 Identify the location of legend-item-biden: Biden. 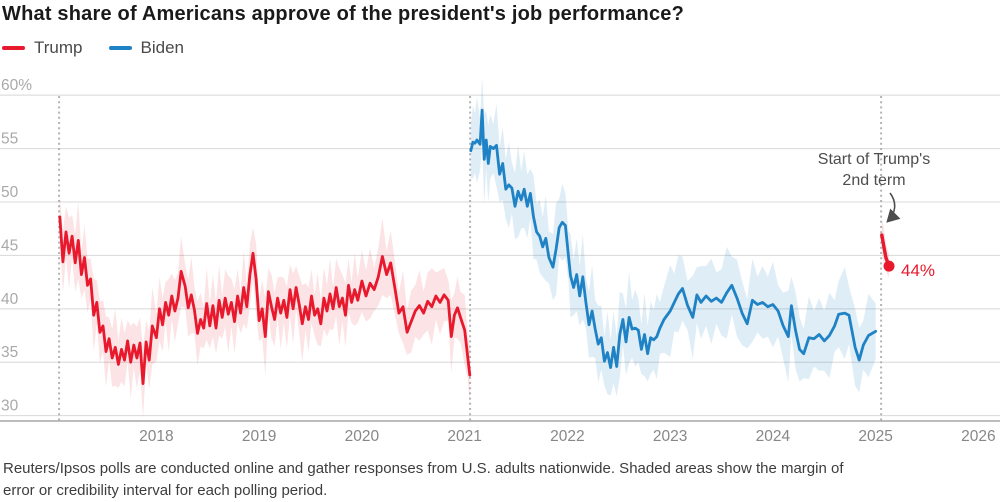
(146, 48).